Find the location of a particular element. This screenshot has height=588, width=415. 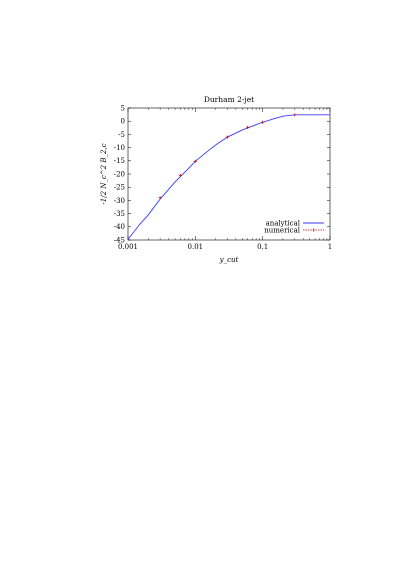

series-line-analytical is located at coordinates (228, 177).